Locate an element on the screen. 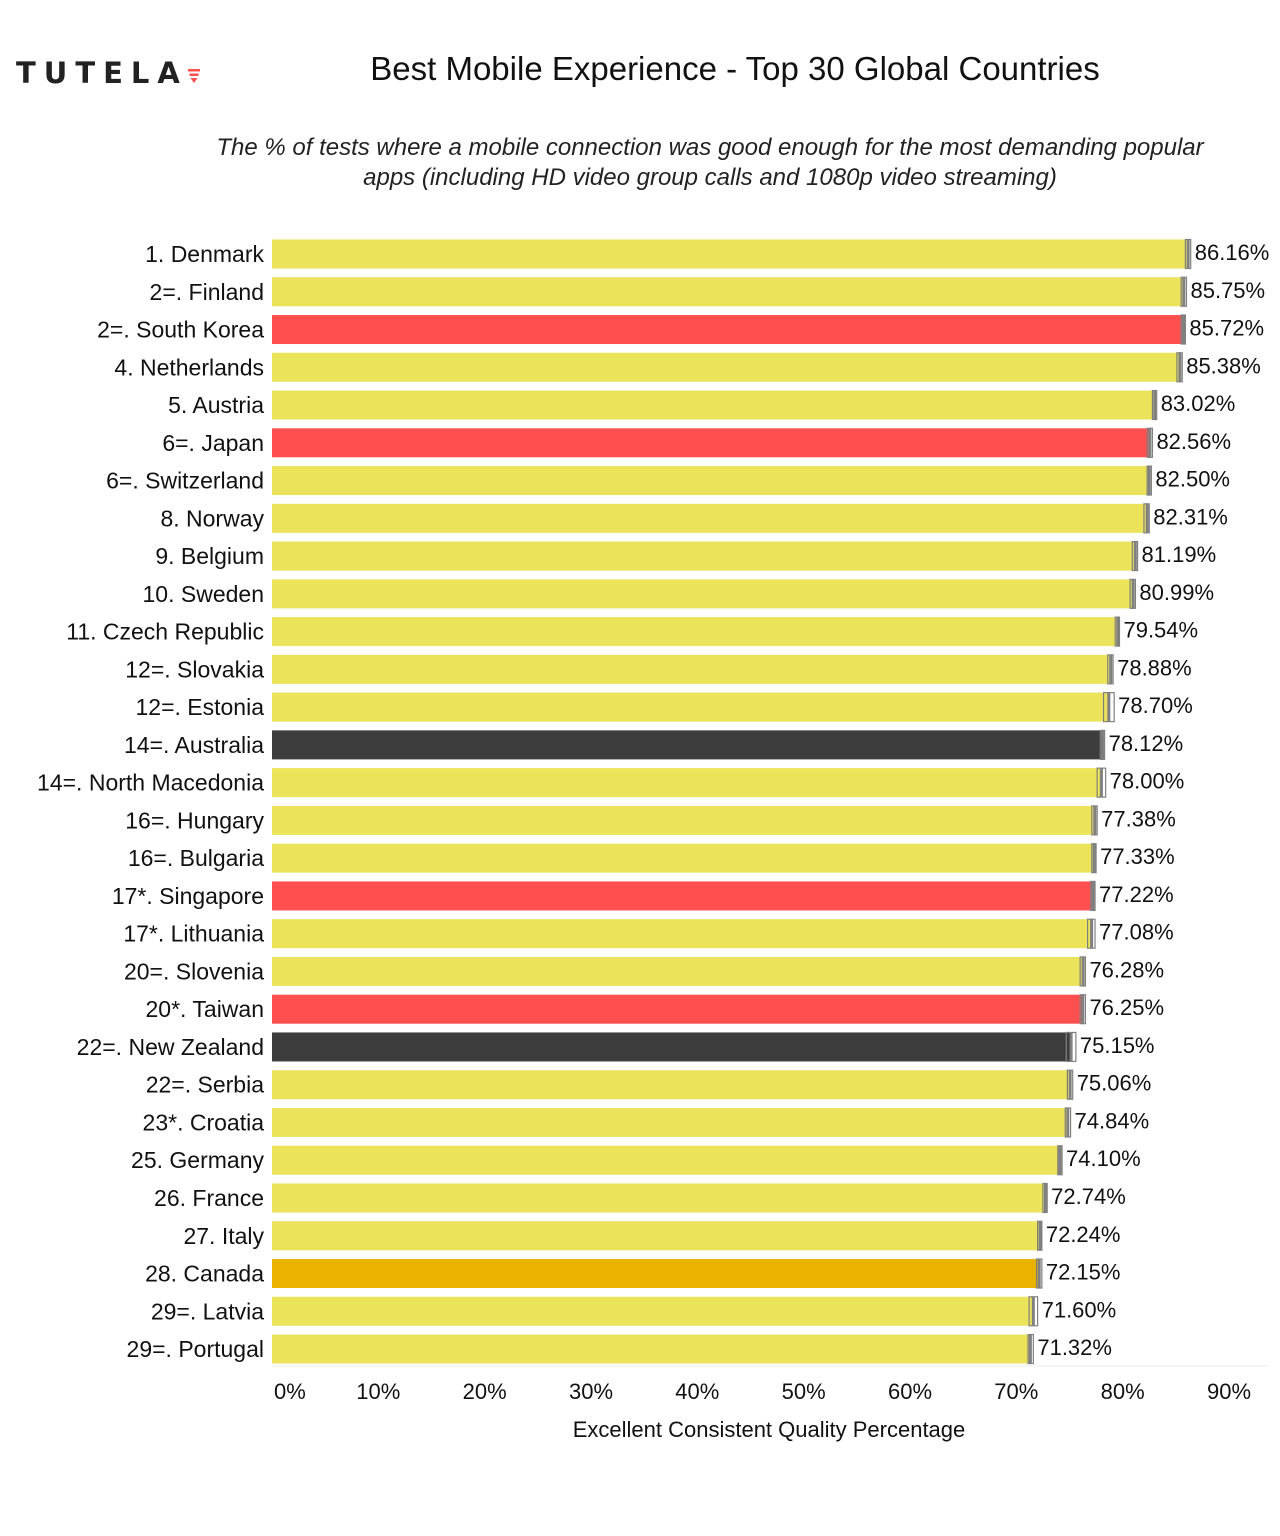  value-label: 71.32% is located at coordinates (1074, 1347).